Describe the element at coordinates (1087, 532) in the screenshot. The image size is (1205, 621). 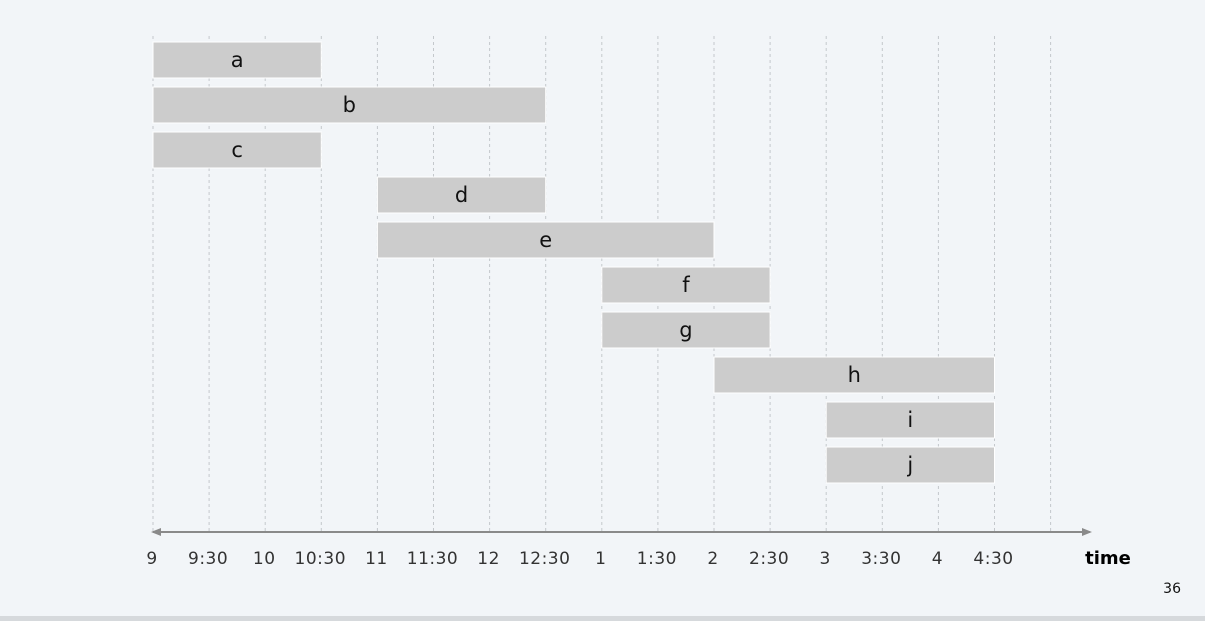
I see `axis-arrow-right` at that location.